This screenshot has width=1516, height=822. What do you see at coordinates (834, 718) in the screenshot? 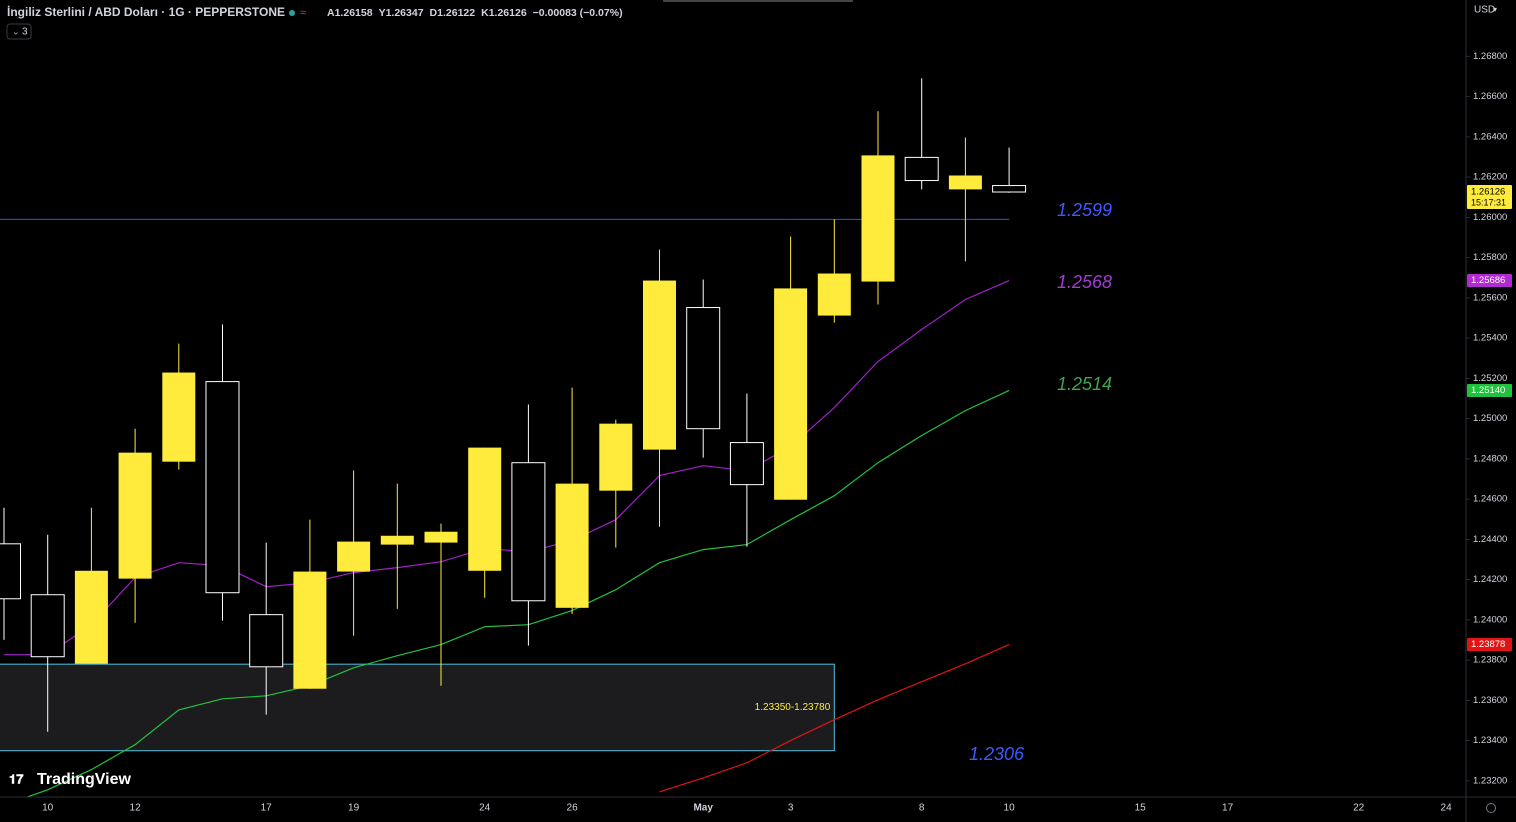
I see `ma-line` at bounding box center [834, 718].